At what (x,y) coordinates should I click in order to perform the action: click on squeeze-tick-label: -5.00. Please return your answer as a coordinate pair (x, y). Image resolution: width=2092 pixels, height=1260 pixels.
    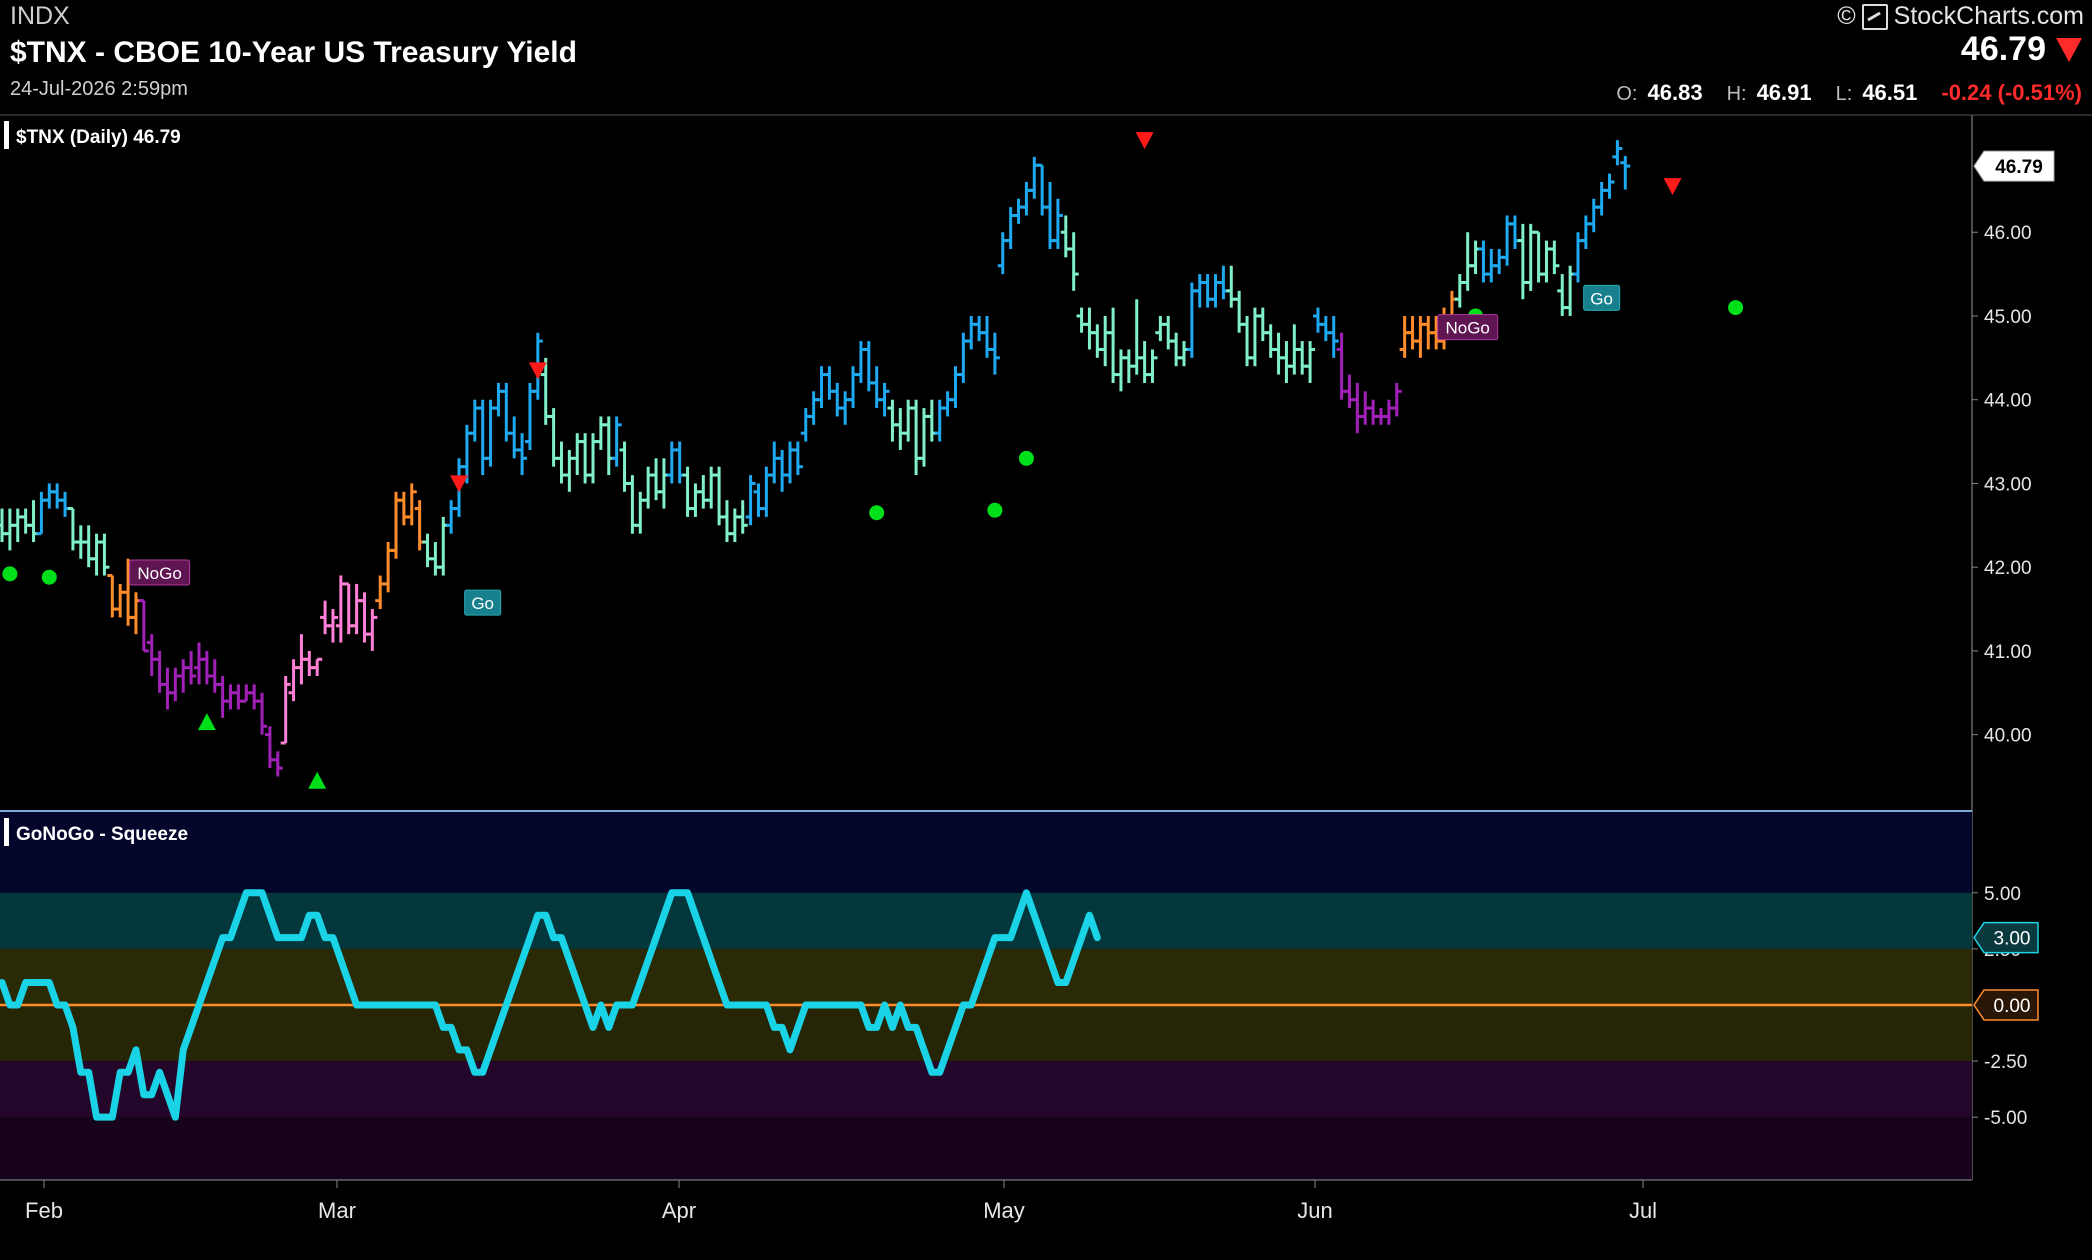
    Looking at the image, I should click on (2005, 1118).